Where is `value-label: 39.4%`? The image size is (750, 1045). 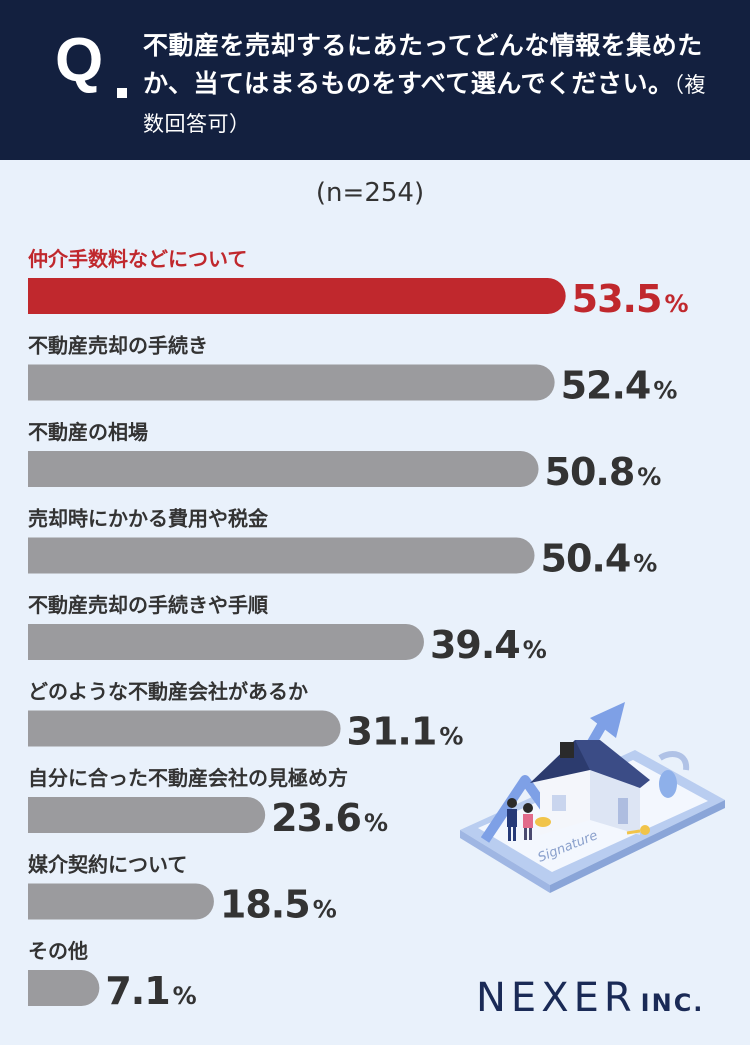 value-label: 39.4% is located at coordinates (488, 645).